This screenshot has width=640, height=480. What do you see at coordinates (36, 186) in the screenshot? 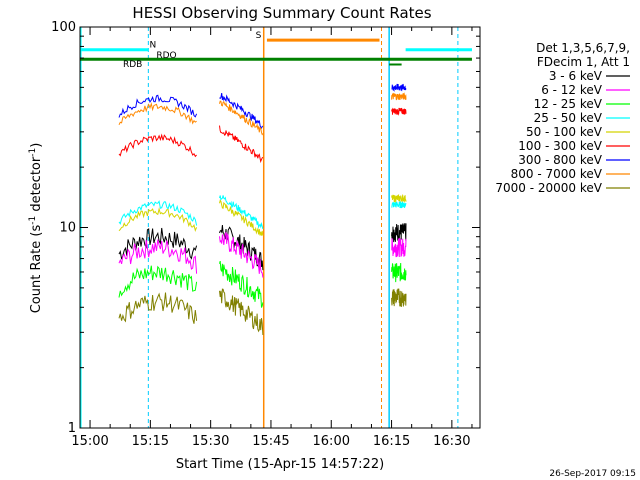
I see `y-axis-label-tail: detector` at bounding box center [36, 186].